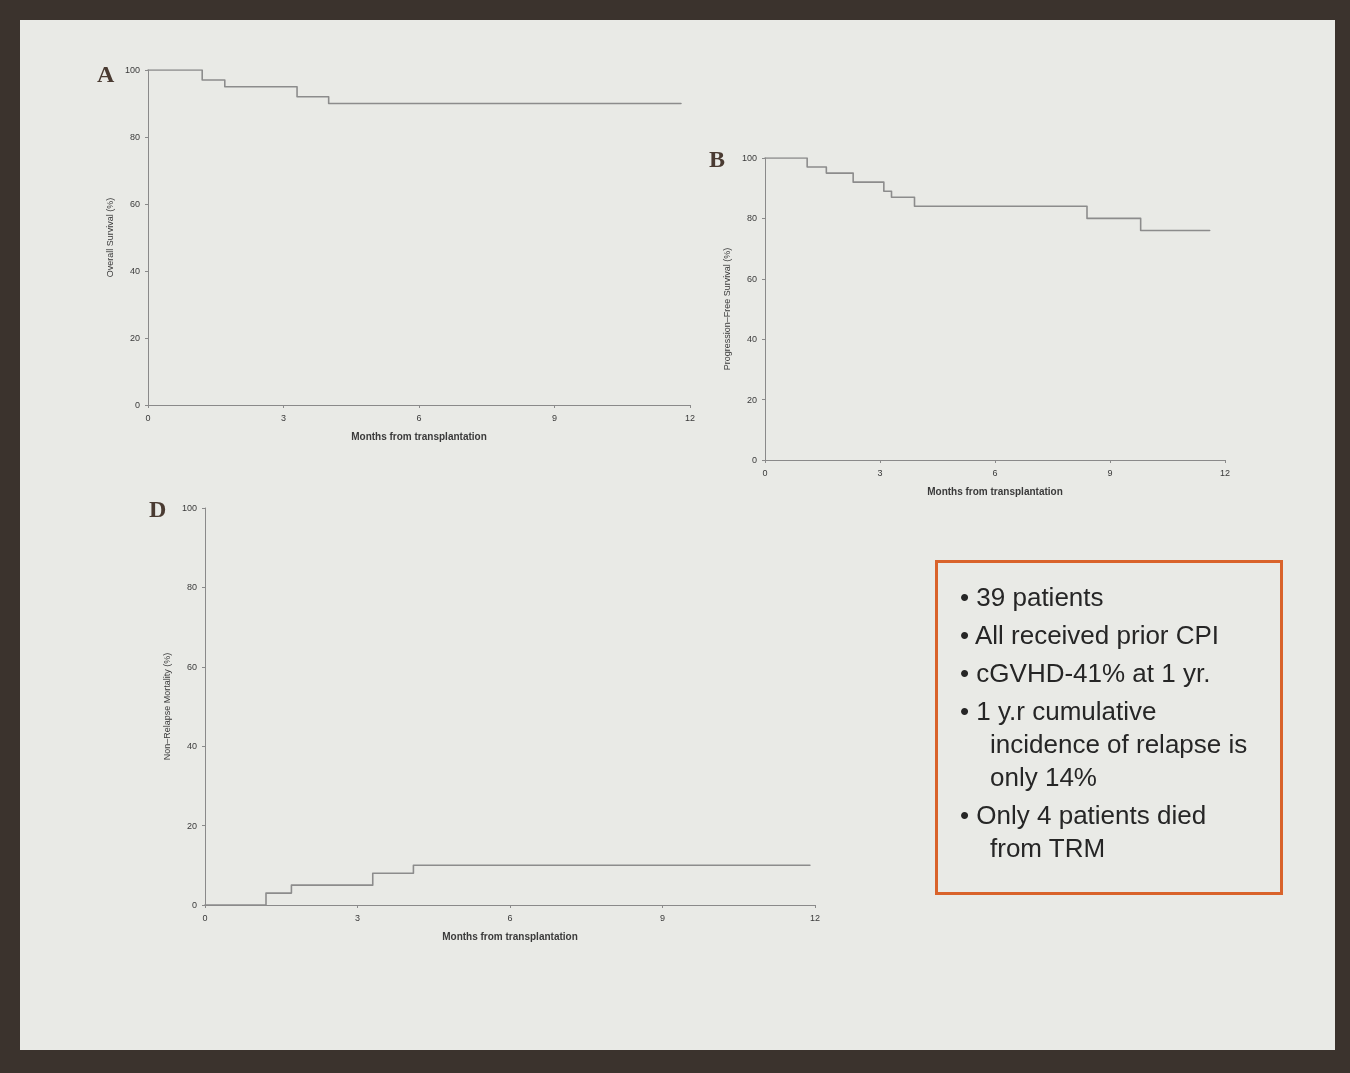  Describe the element at coordinates (1104, 744) in the screenshot. I see `text: • 1 y.r cumulative incidence of relapse is only 14%` at that location.